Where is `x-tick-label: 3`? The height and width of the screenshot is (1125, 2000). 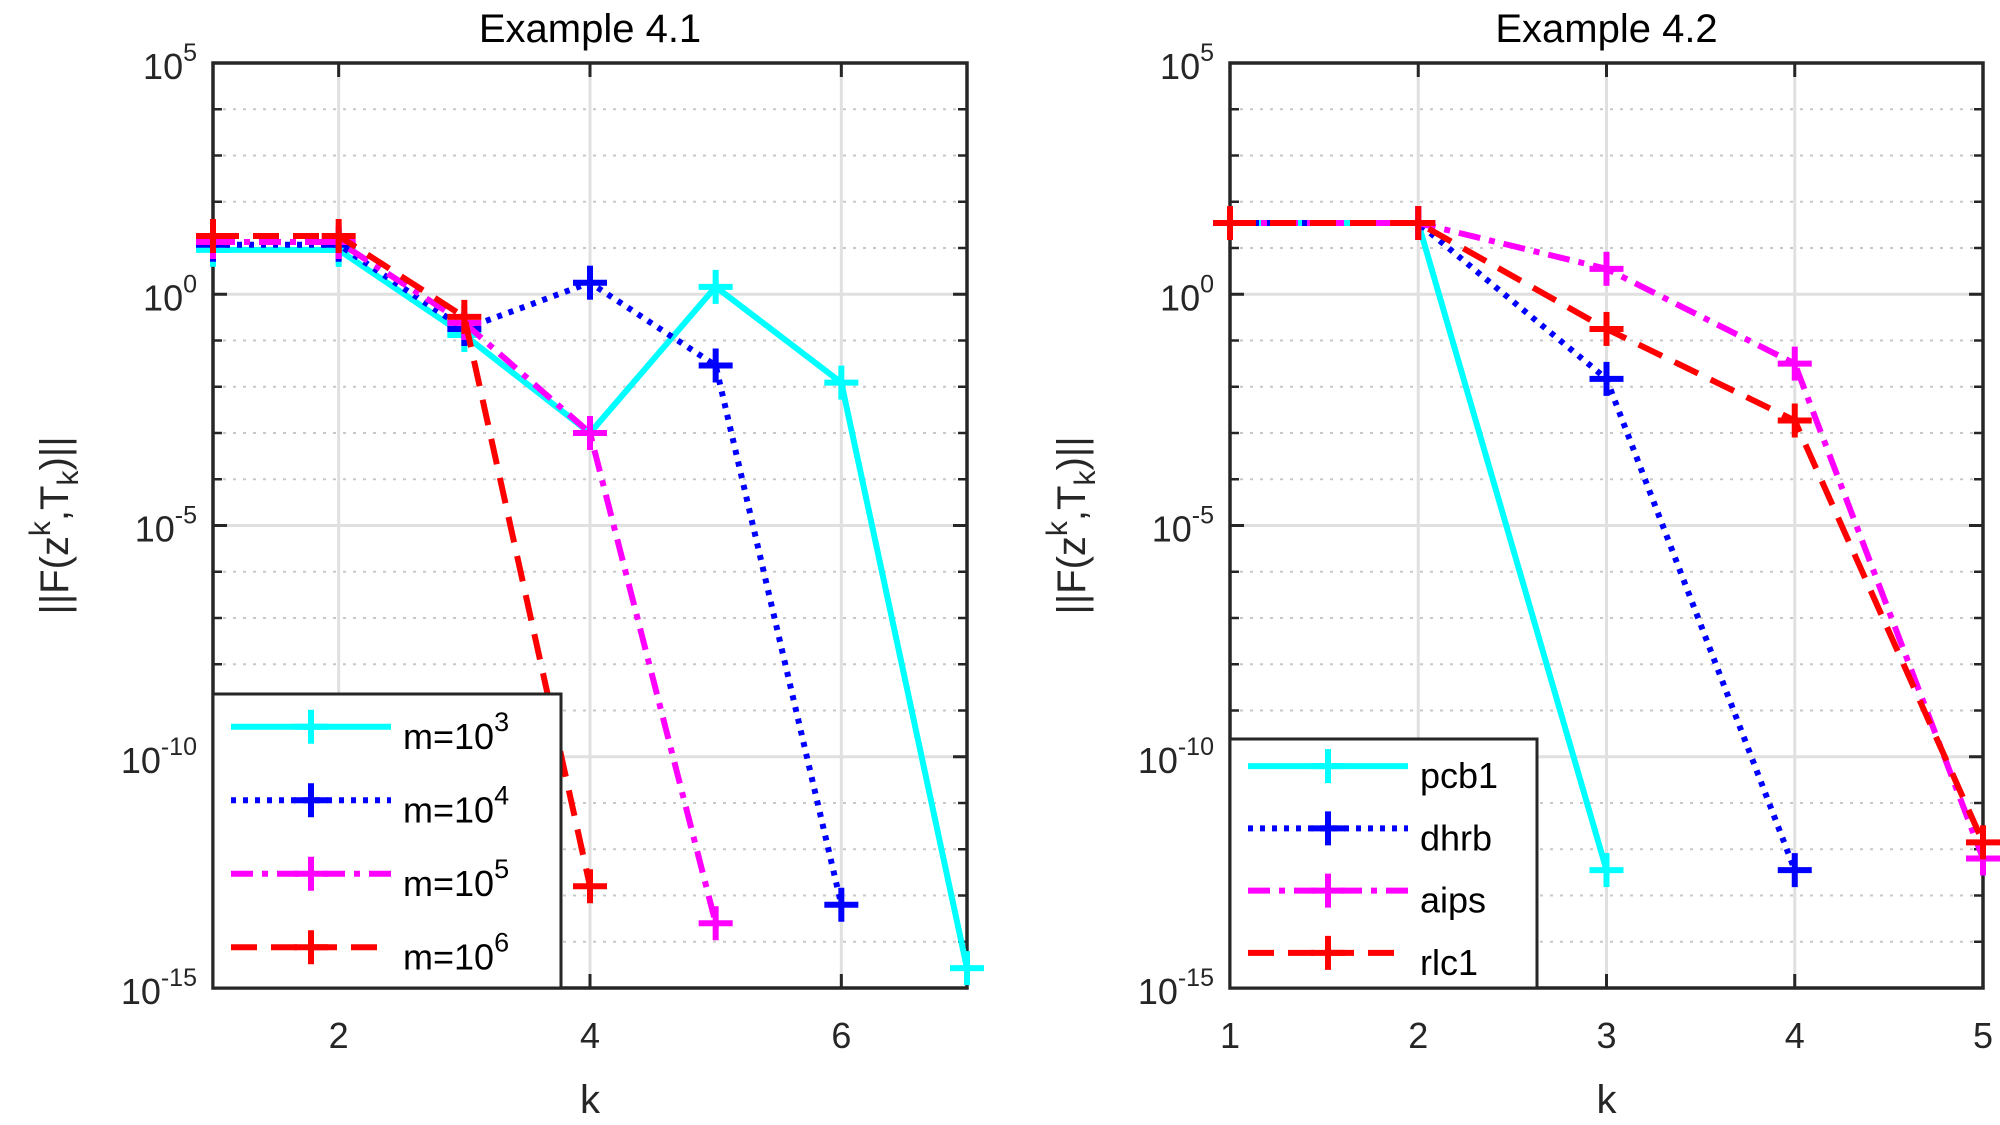
x-tick-label: 3 is located at coordinates (1606, 1035).